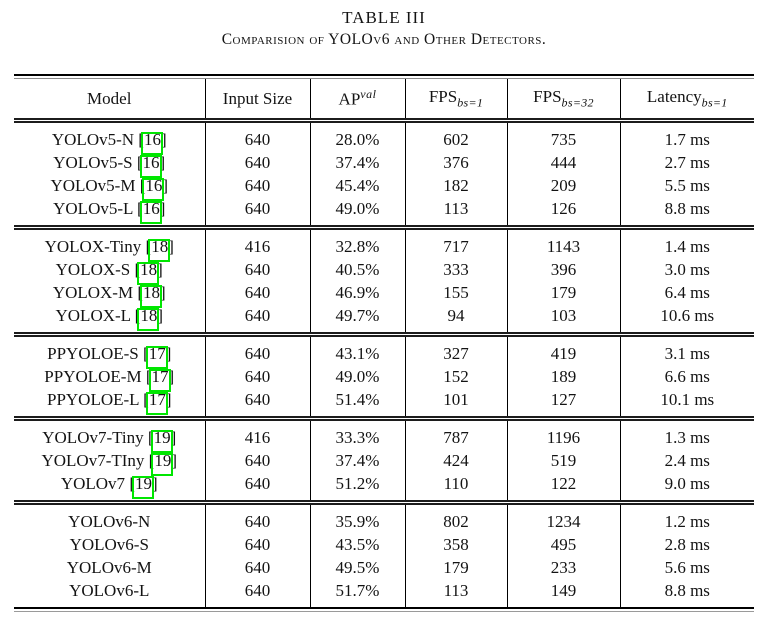  I want to click on latency-bs1-cell: 1.2 ms, so click(686, 517).